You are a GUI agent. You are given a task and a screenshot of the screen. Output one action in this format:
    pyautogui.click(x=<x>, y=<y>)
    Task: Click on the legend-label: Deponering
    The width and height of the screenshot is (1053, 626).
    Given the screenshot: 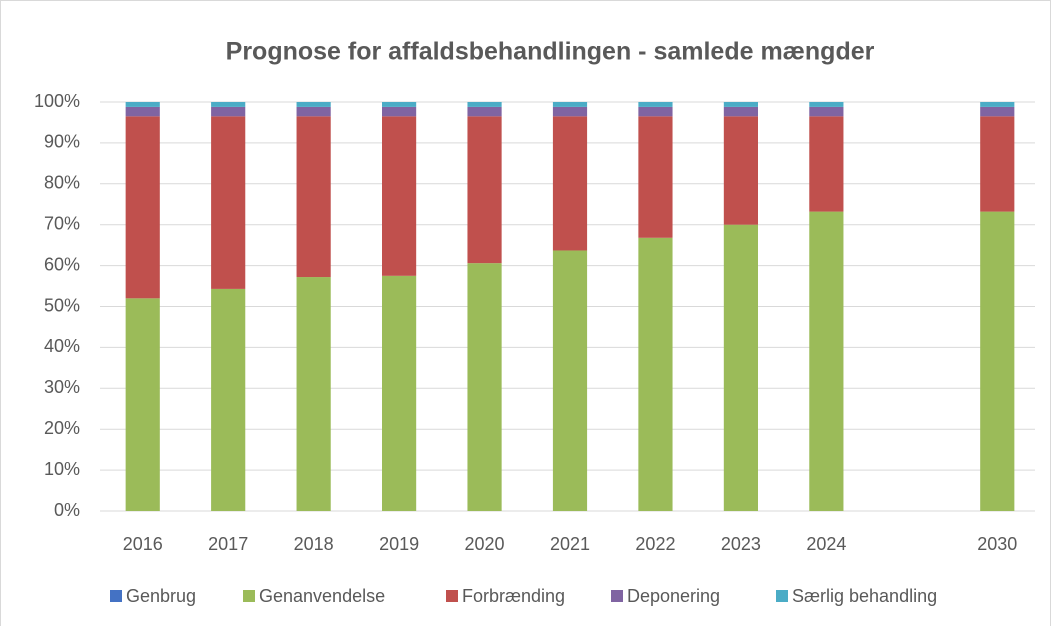 What is the action you would take?
    pyautogui.click(x=673, y=596)
    